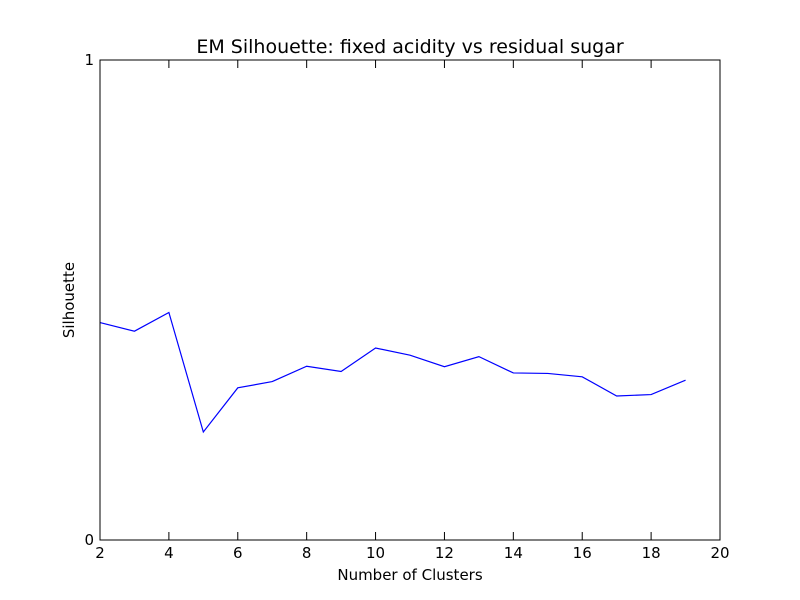 This screenshot has width=800, height=600. What do you see at coordinates (651, 553) in the screenshot?
I see `x-tick-label: 18` at bounding box center [651, 553].